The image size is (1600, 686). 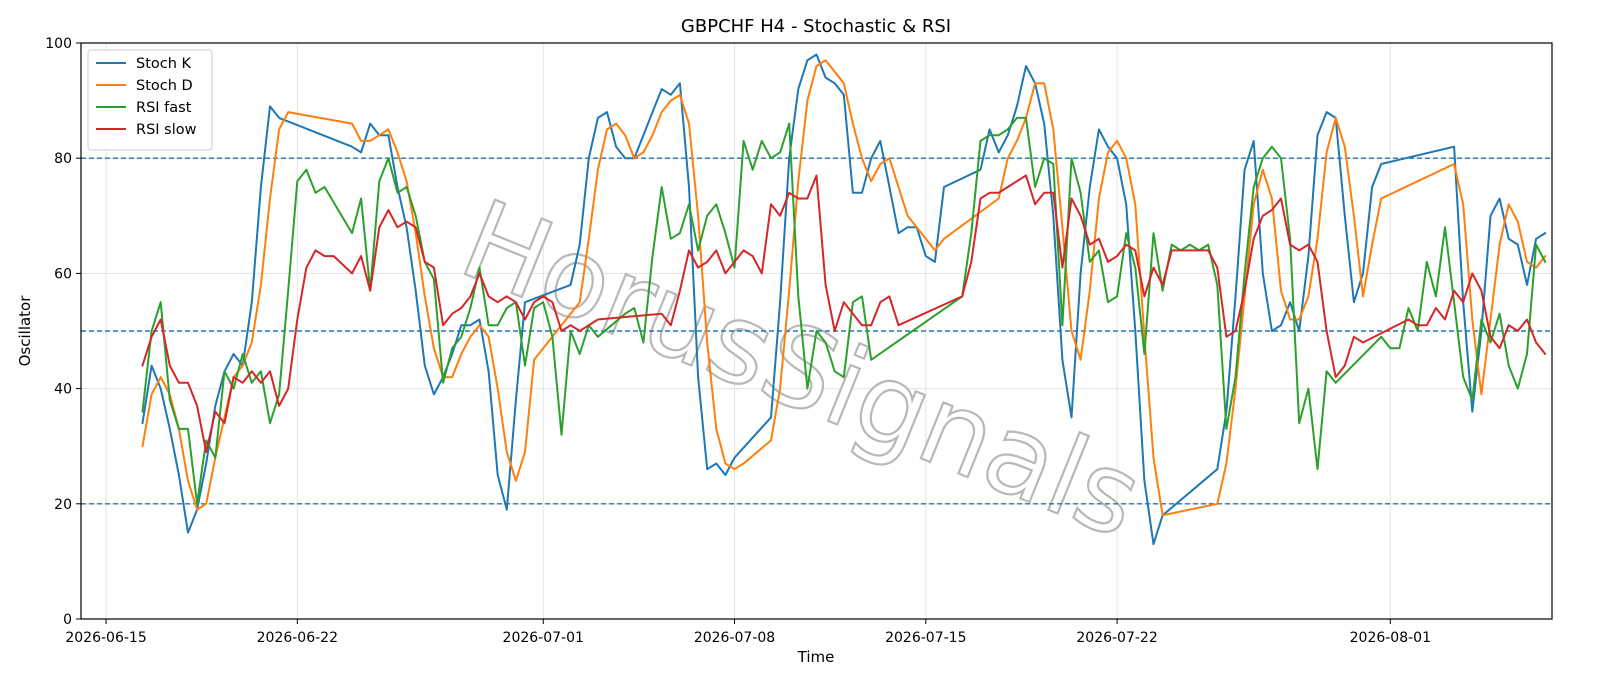 I want to click on legend-box, so click(x=150, y=100).